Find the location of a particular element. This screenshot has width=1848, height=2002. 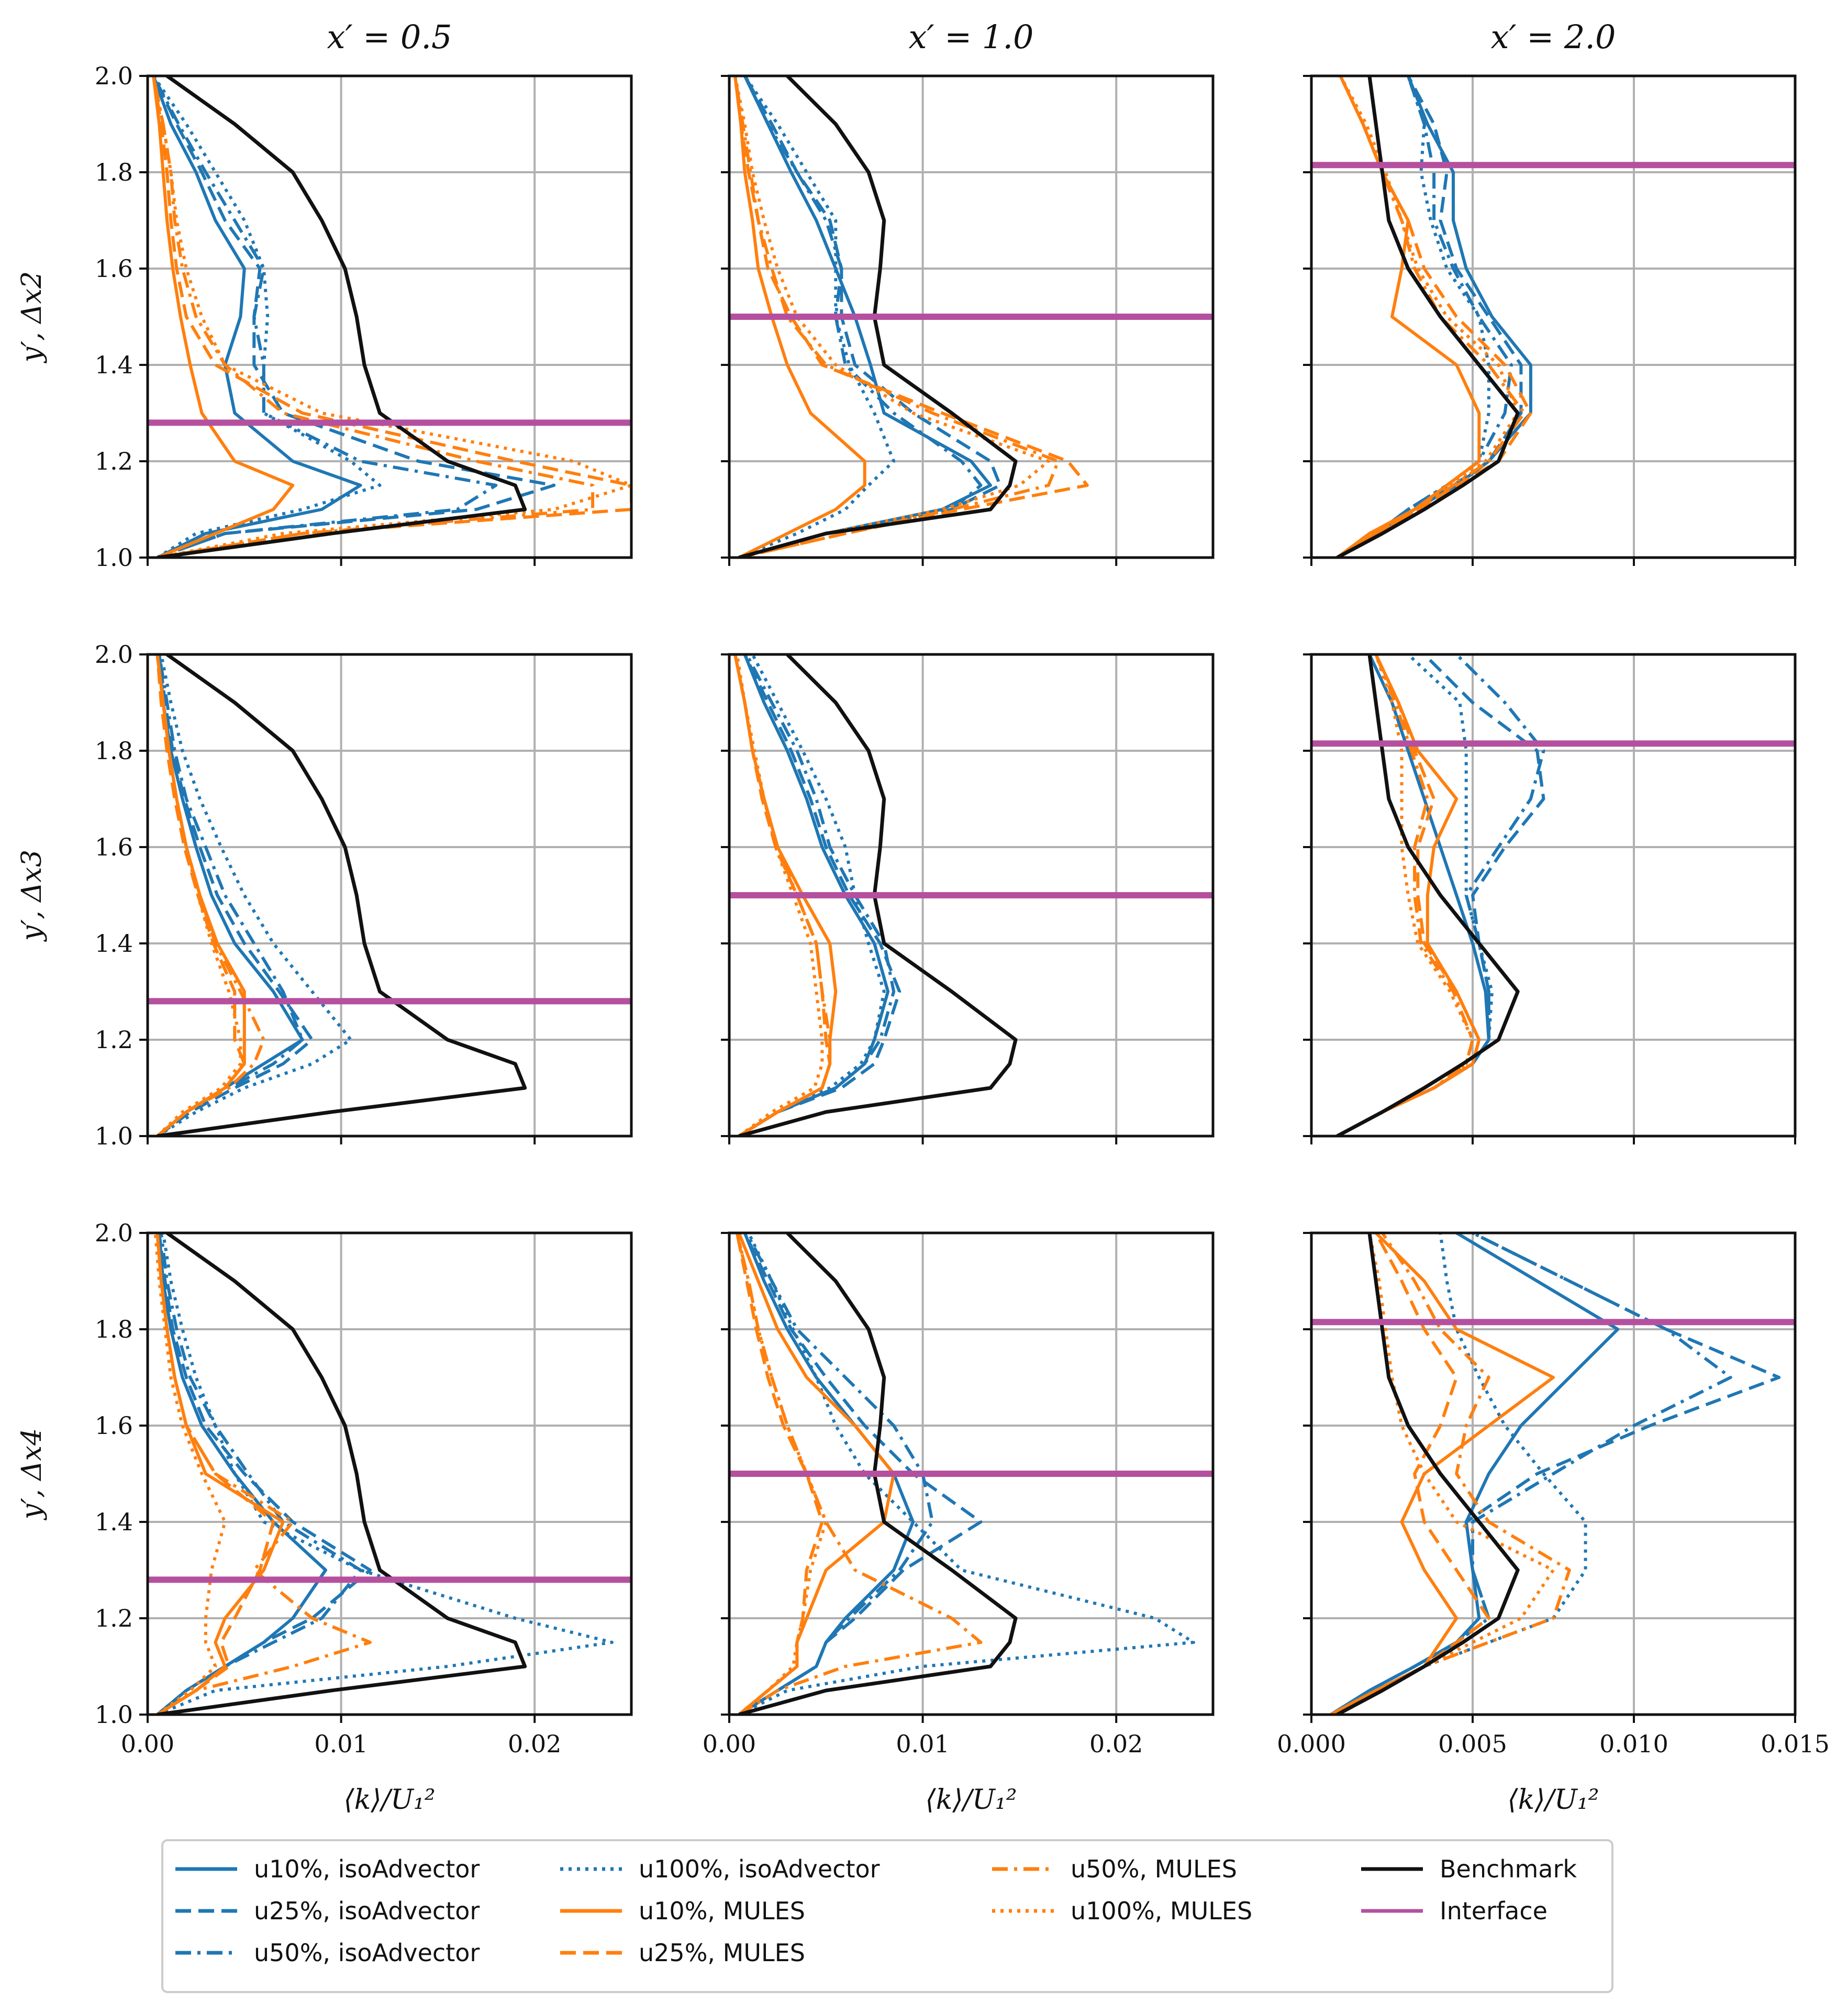

legend-label: Interface is located at coordinates (1494, 1911).